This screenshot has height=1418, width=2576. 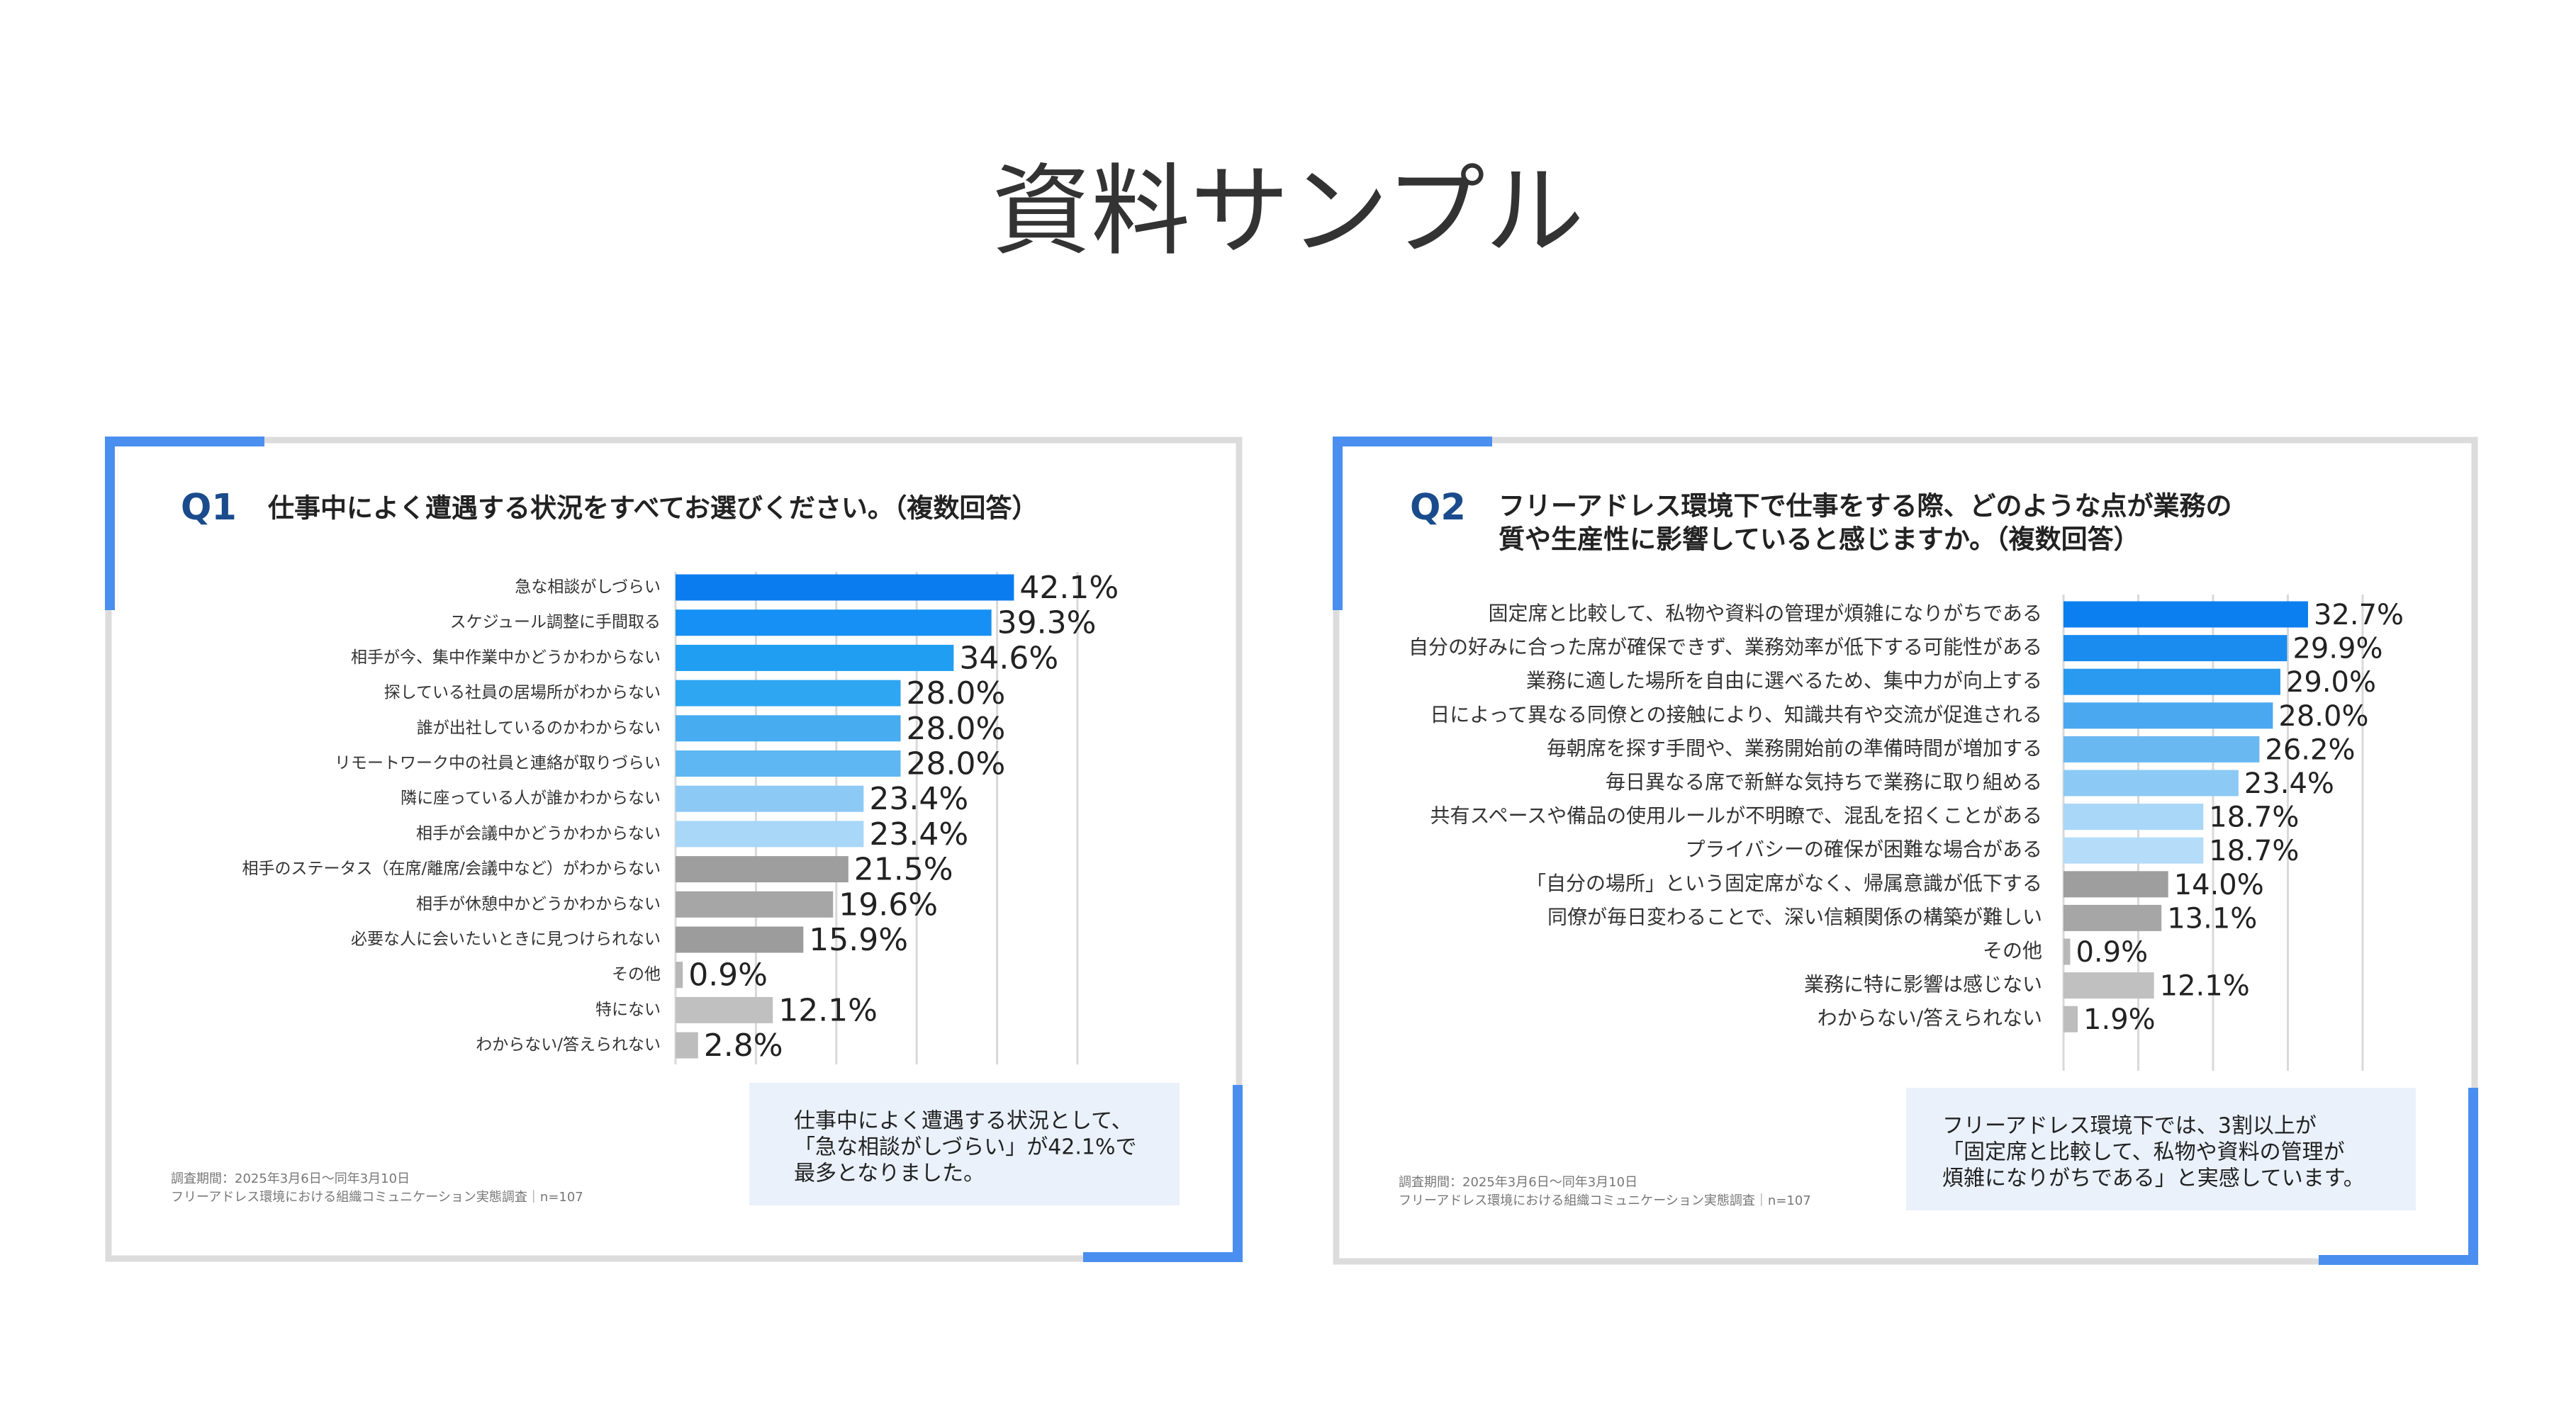 I want to click on note-text: 「急な相談がしづらい」が42.1%で, so click(x=965, y=1147).